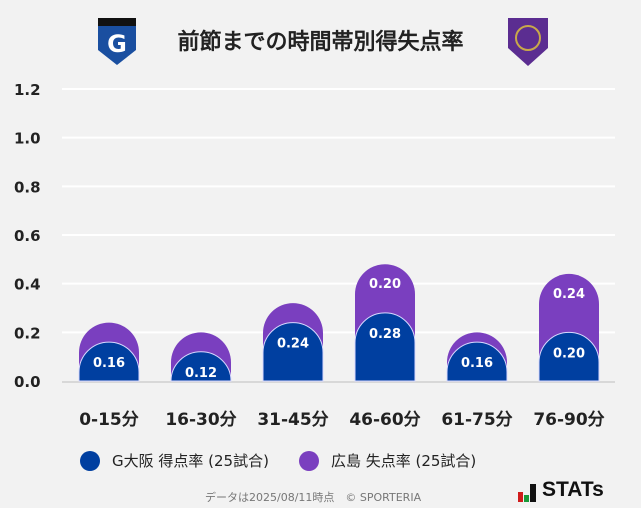  I want to click on legend-item-hiroshima: 広島 失点率 (25試合), so click(387, 460).